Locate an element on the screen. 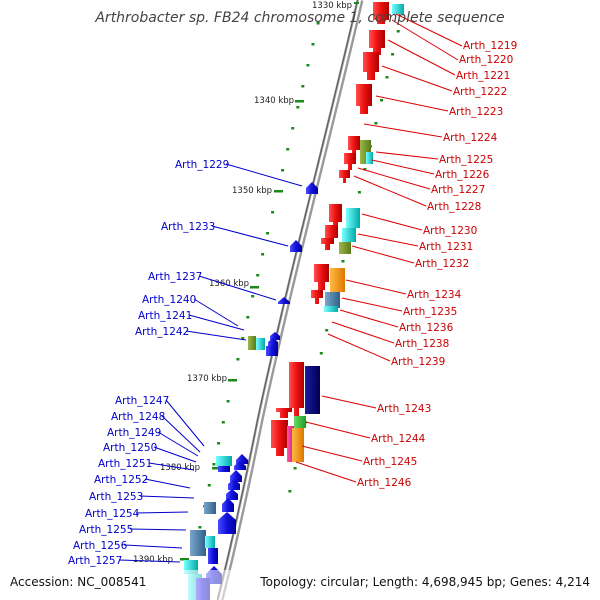 This screenshot has width=600, height=600. gene-label: Arth_1225 is located at coordinates (466, 160).